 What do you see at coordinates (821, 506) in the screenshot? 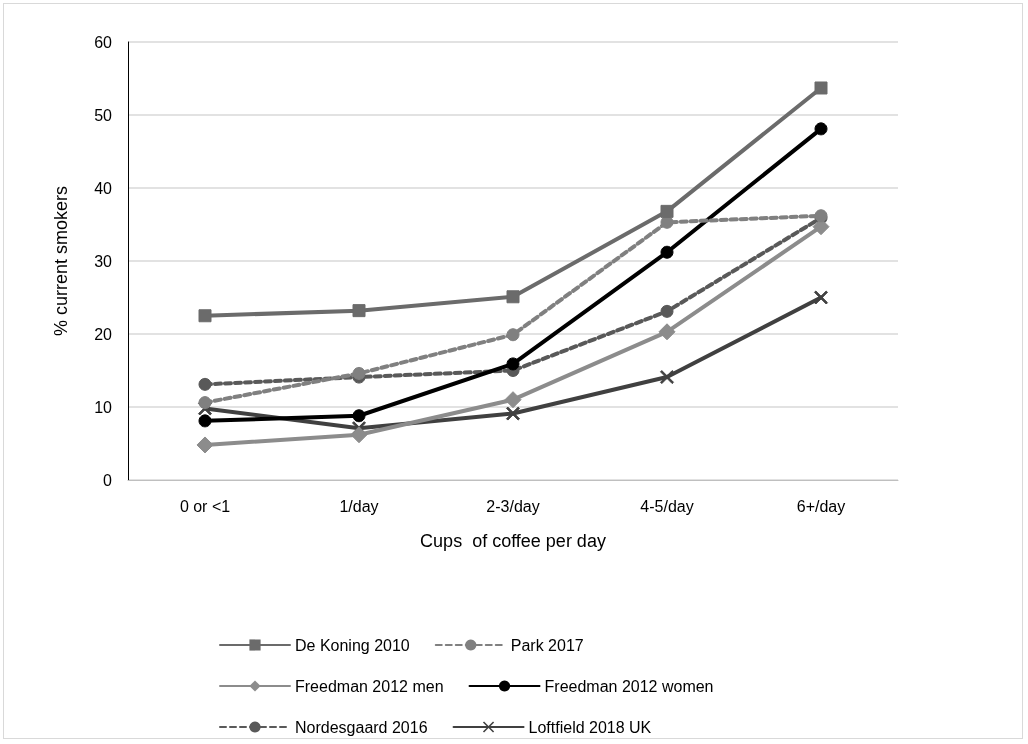
I see `x-tick-label: 6+/day` at bounding box center [821, 506].